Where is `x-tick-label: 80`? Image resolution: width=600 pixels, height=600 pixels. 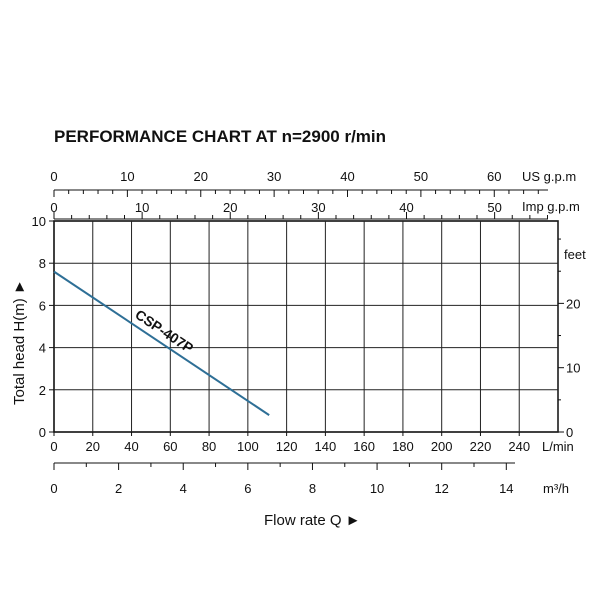
x-tick-label: 80 is located at coordinates (209, 446).